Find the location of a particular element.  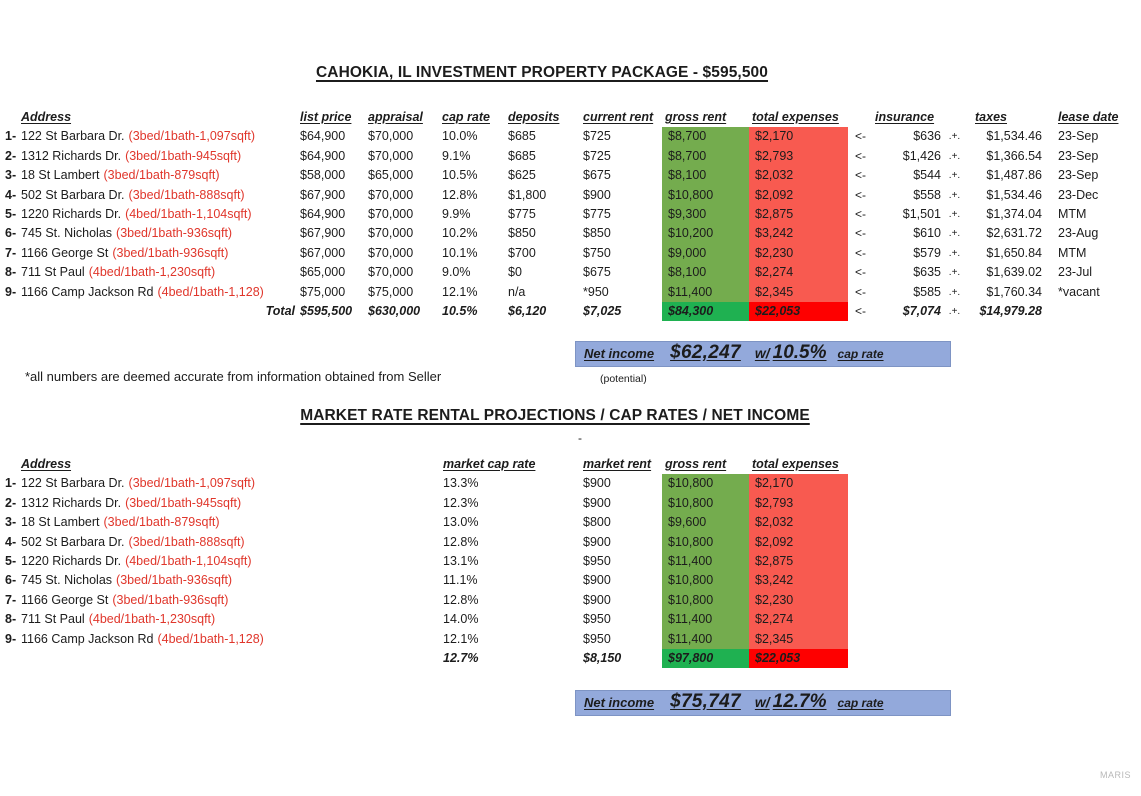

list-price-cell: $67,000 is located at coordinates (323, 252).